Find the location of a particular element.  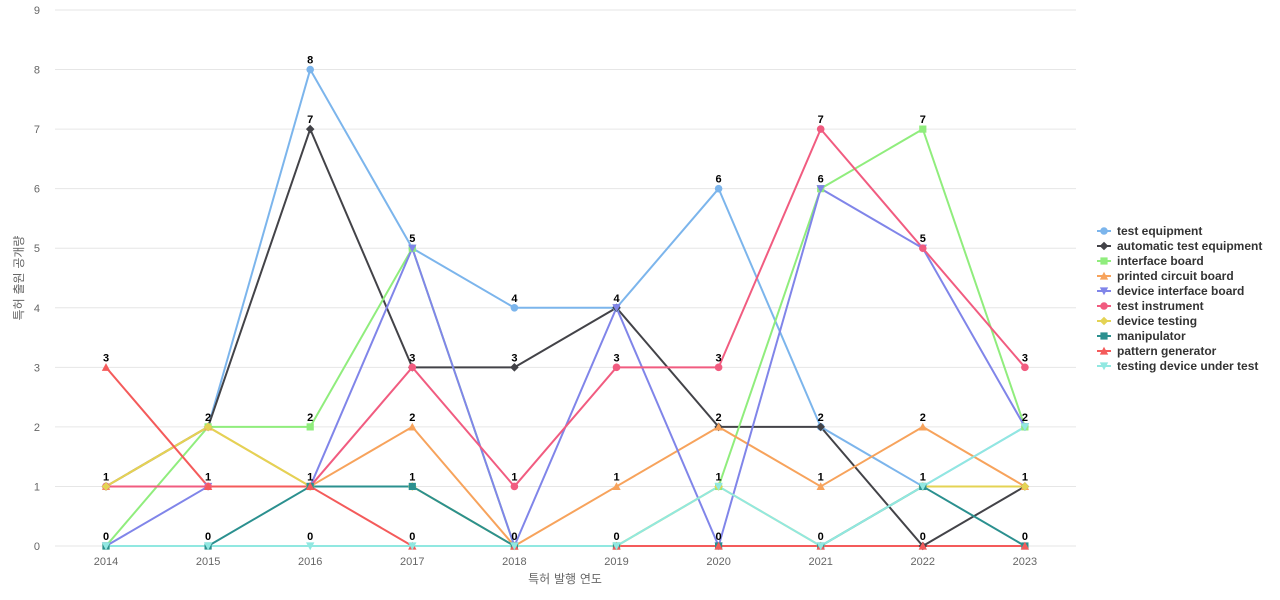

x-tick-label: 2018 is located at coordinates (514, 562).